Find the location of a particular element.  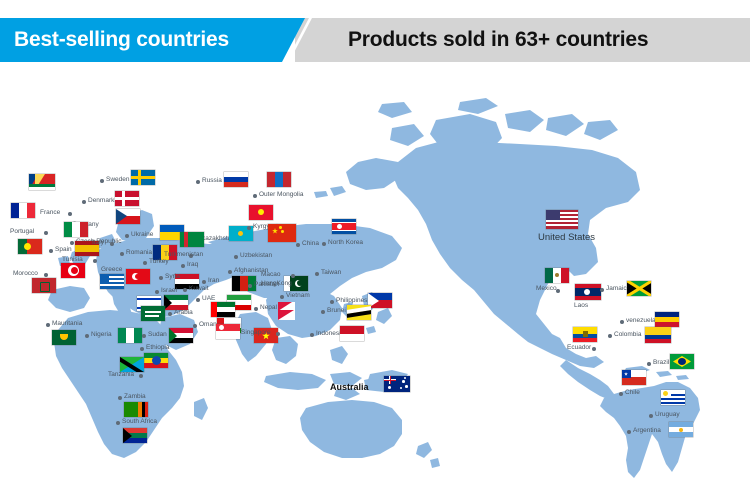

label-iran: Iran is located at coordinates (214, 280).